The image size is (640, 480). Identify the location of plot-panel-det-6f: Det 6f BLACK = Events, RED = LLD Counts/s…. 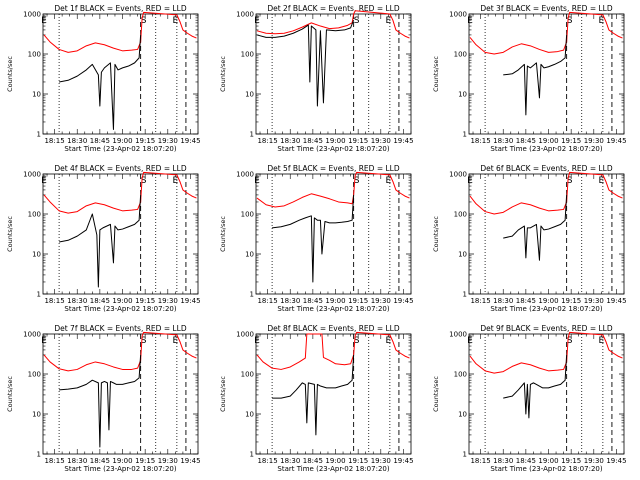
(529, 238).